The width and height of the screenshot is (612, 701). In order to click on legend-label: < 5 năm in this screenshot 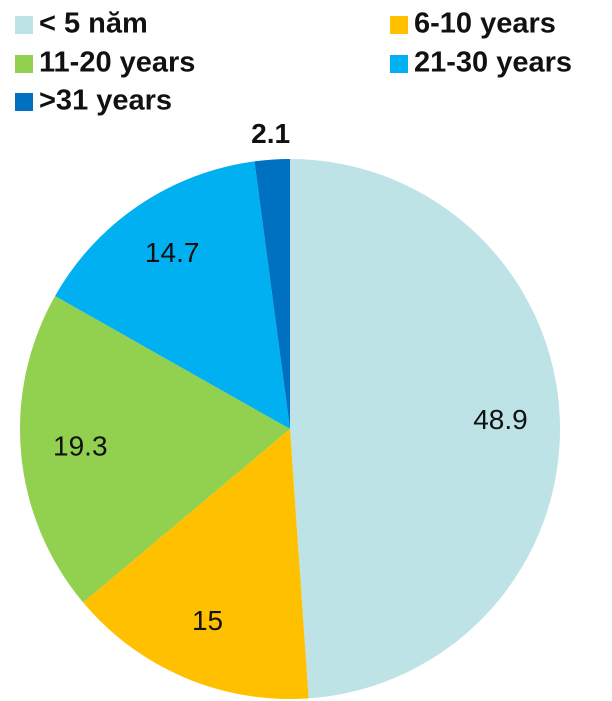, I will do `click(93, 24)`.